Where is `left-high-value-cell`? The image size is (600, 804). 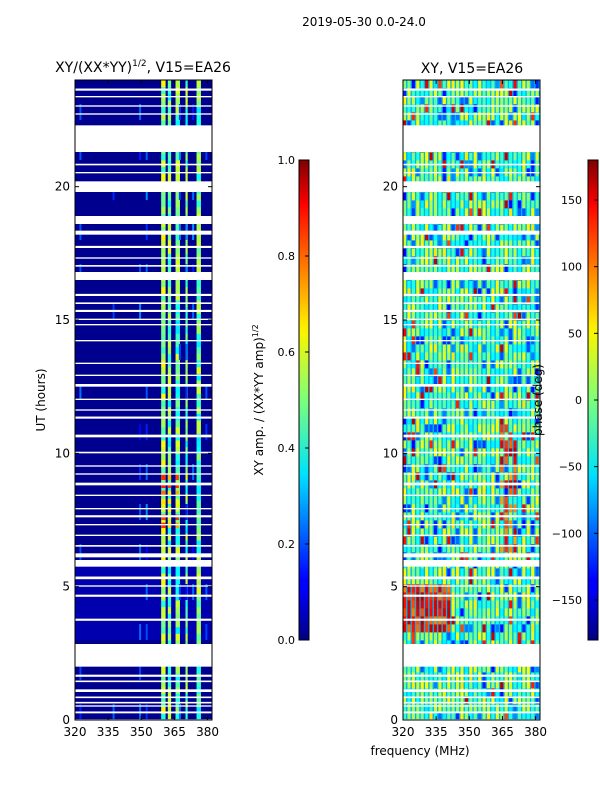
left-high-value-cell is located at coordinates (169, 493).